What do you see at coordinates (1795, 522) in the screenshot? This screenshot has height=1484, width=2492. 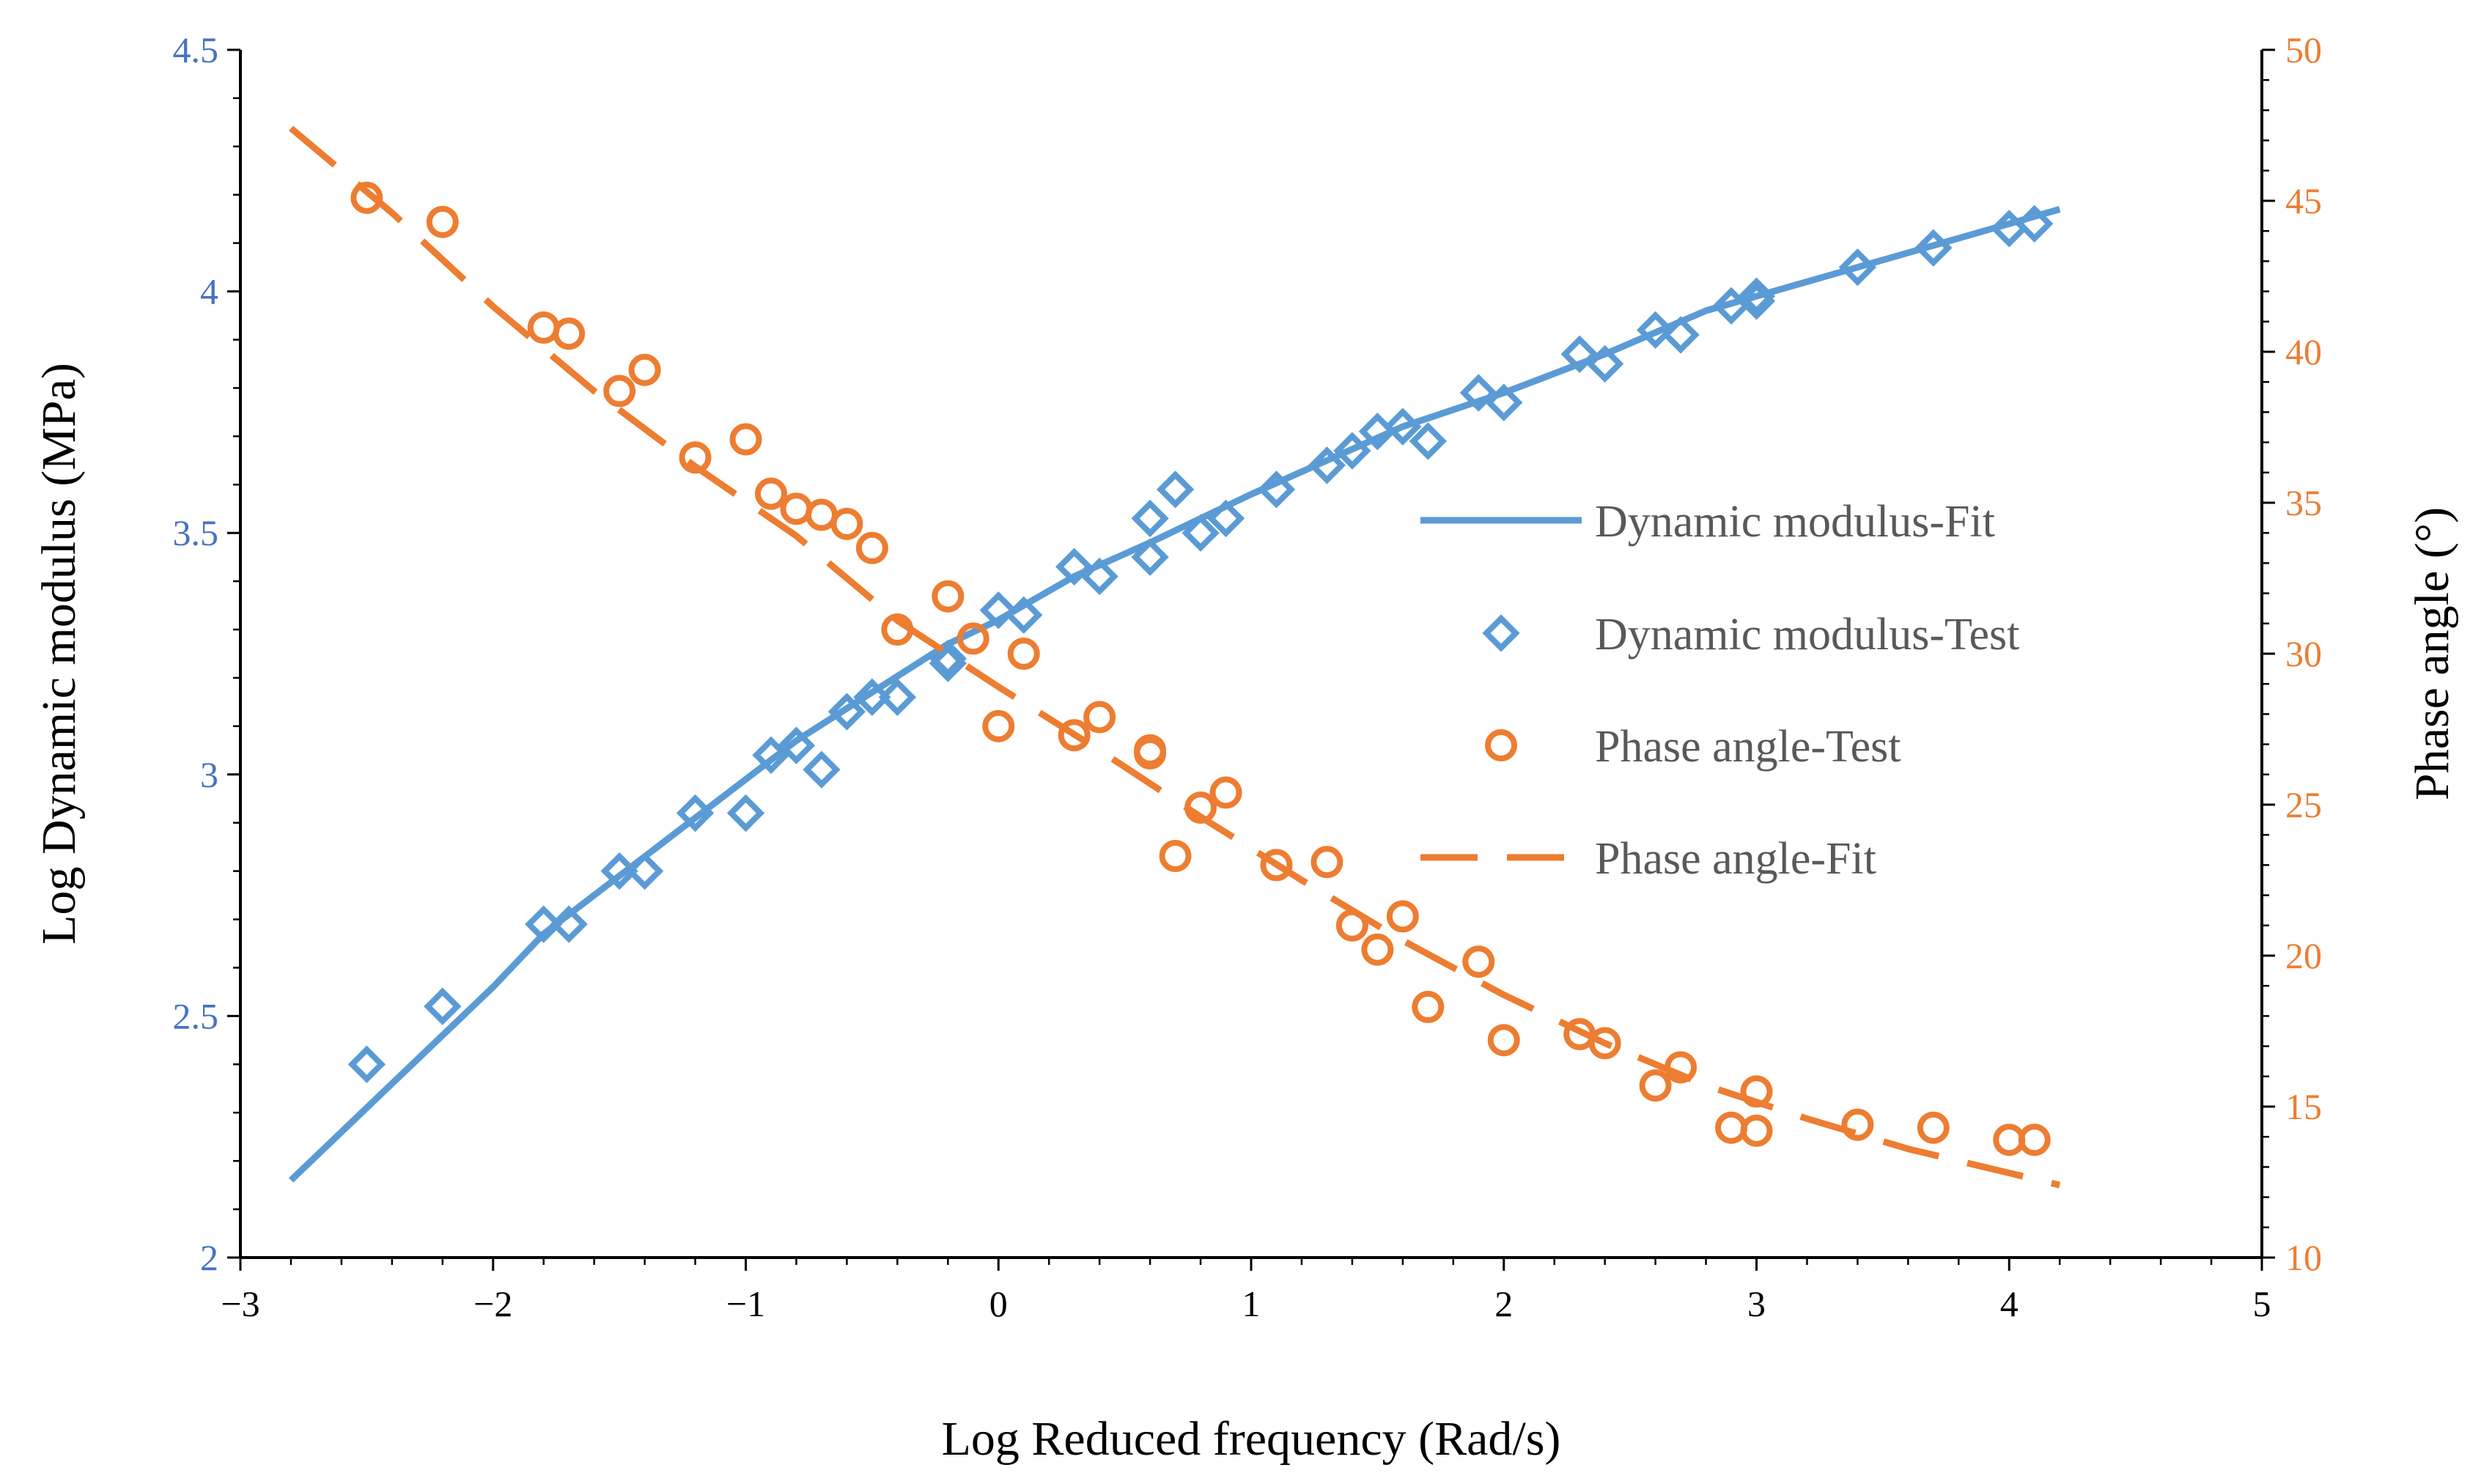 I see `legend-dynamic-modulus-fit-label: Dynamic modulus-Fit` at bounding box center [1795, 522].